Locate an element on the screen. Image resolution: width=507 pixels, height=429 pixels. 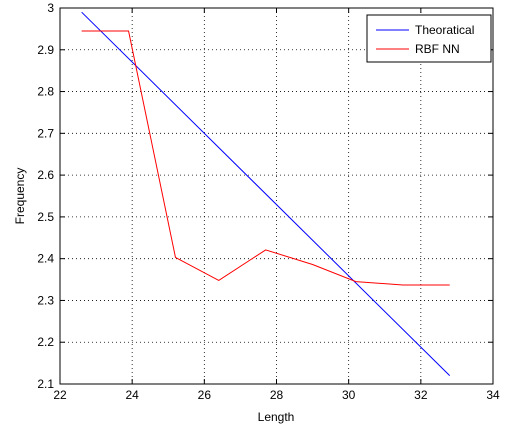
x-tick-label: 30 is located at coordinates (349, 395).